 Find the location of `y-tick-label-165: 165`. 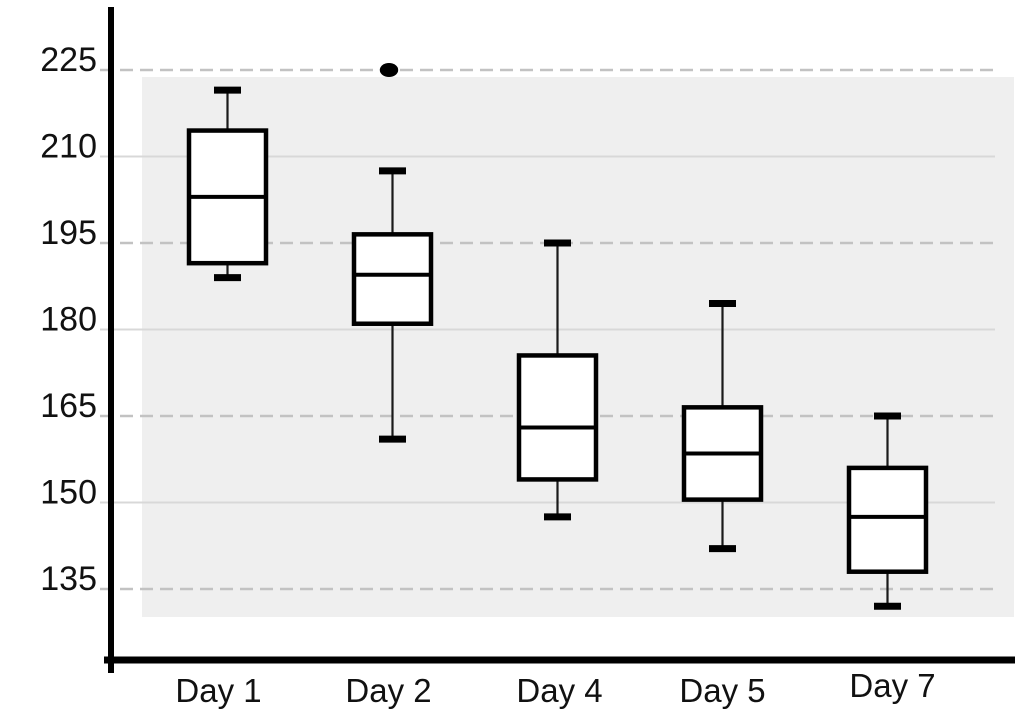

y-tick-label-165: 165 is located at coordinates (68, 406).